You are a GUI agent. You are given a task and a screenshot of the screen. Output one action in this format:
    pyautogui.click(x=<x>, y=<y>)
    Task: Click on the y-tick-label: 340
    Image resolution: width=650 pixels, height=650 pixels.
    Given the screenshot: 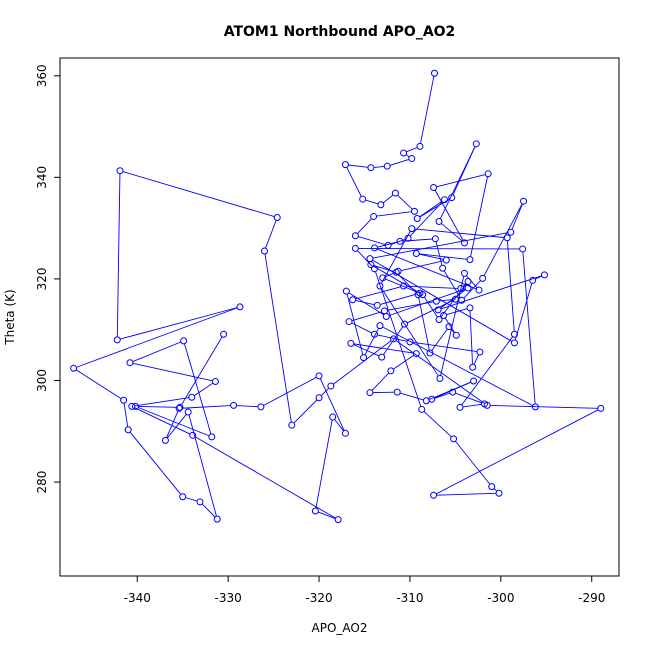 What is the action you would take?
    pyautogui.click(x=42, y=177)
    